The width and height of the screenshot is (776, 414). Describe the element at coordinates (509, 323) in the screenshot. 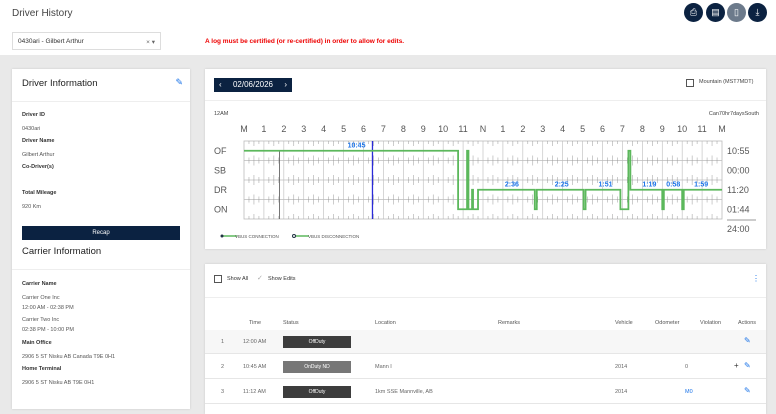

I see `column-remarks: Remarks` at that location.